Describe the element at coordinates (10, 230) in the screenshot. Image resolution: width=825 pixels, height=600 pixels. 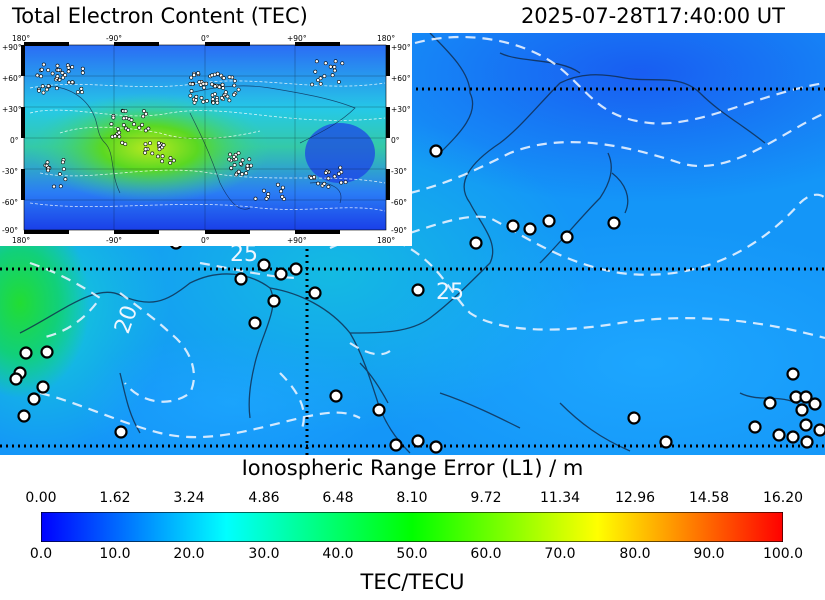
I see `inset-left-tick: -90°` at that location.